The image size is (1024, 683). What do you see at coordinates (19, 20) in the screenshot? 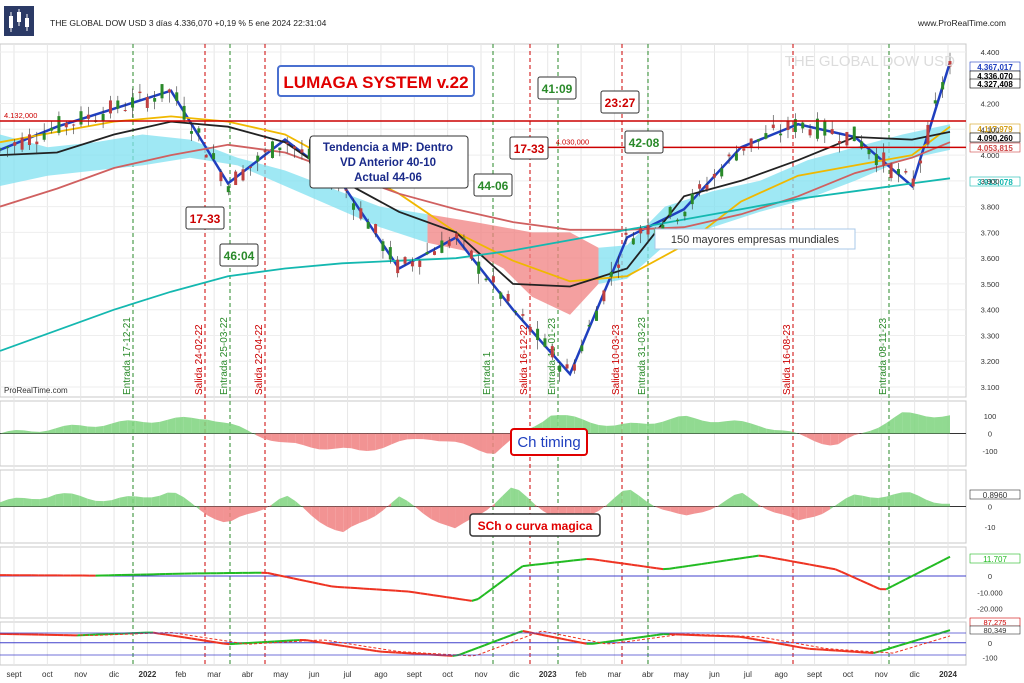
I see `candlestick-icon` at bounding box center [19, 20].